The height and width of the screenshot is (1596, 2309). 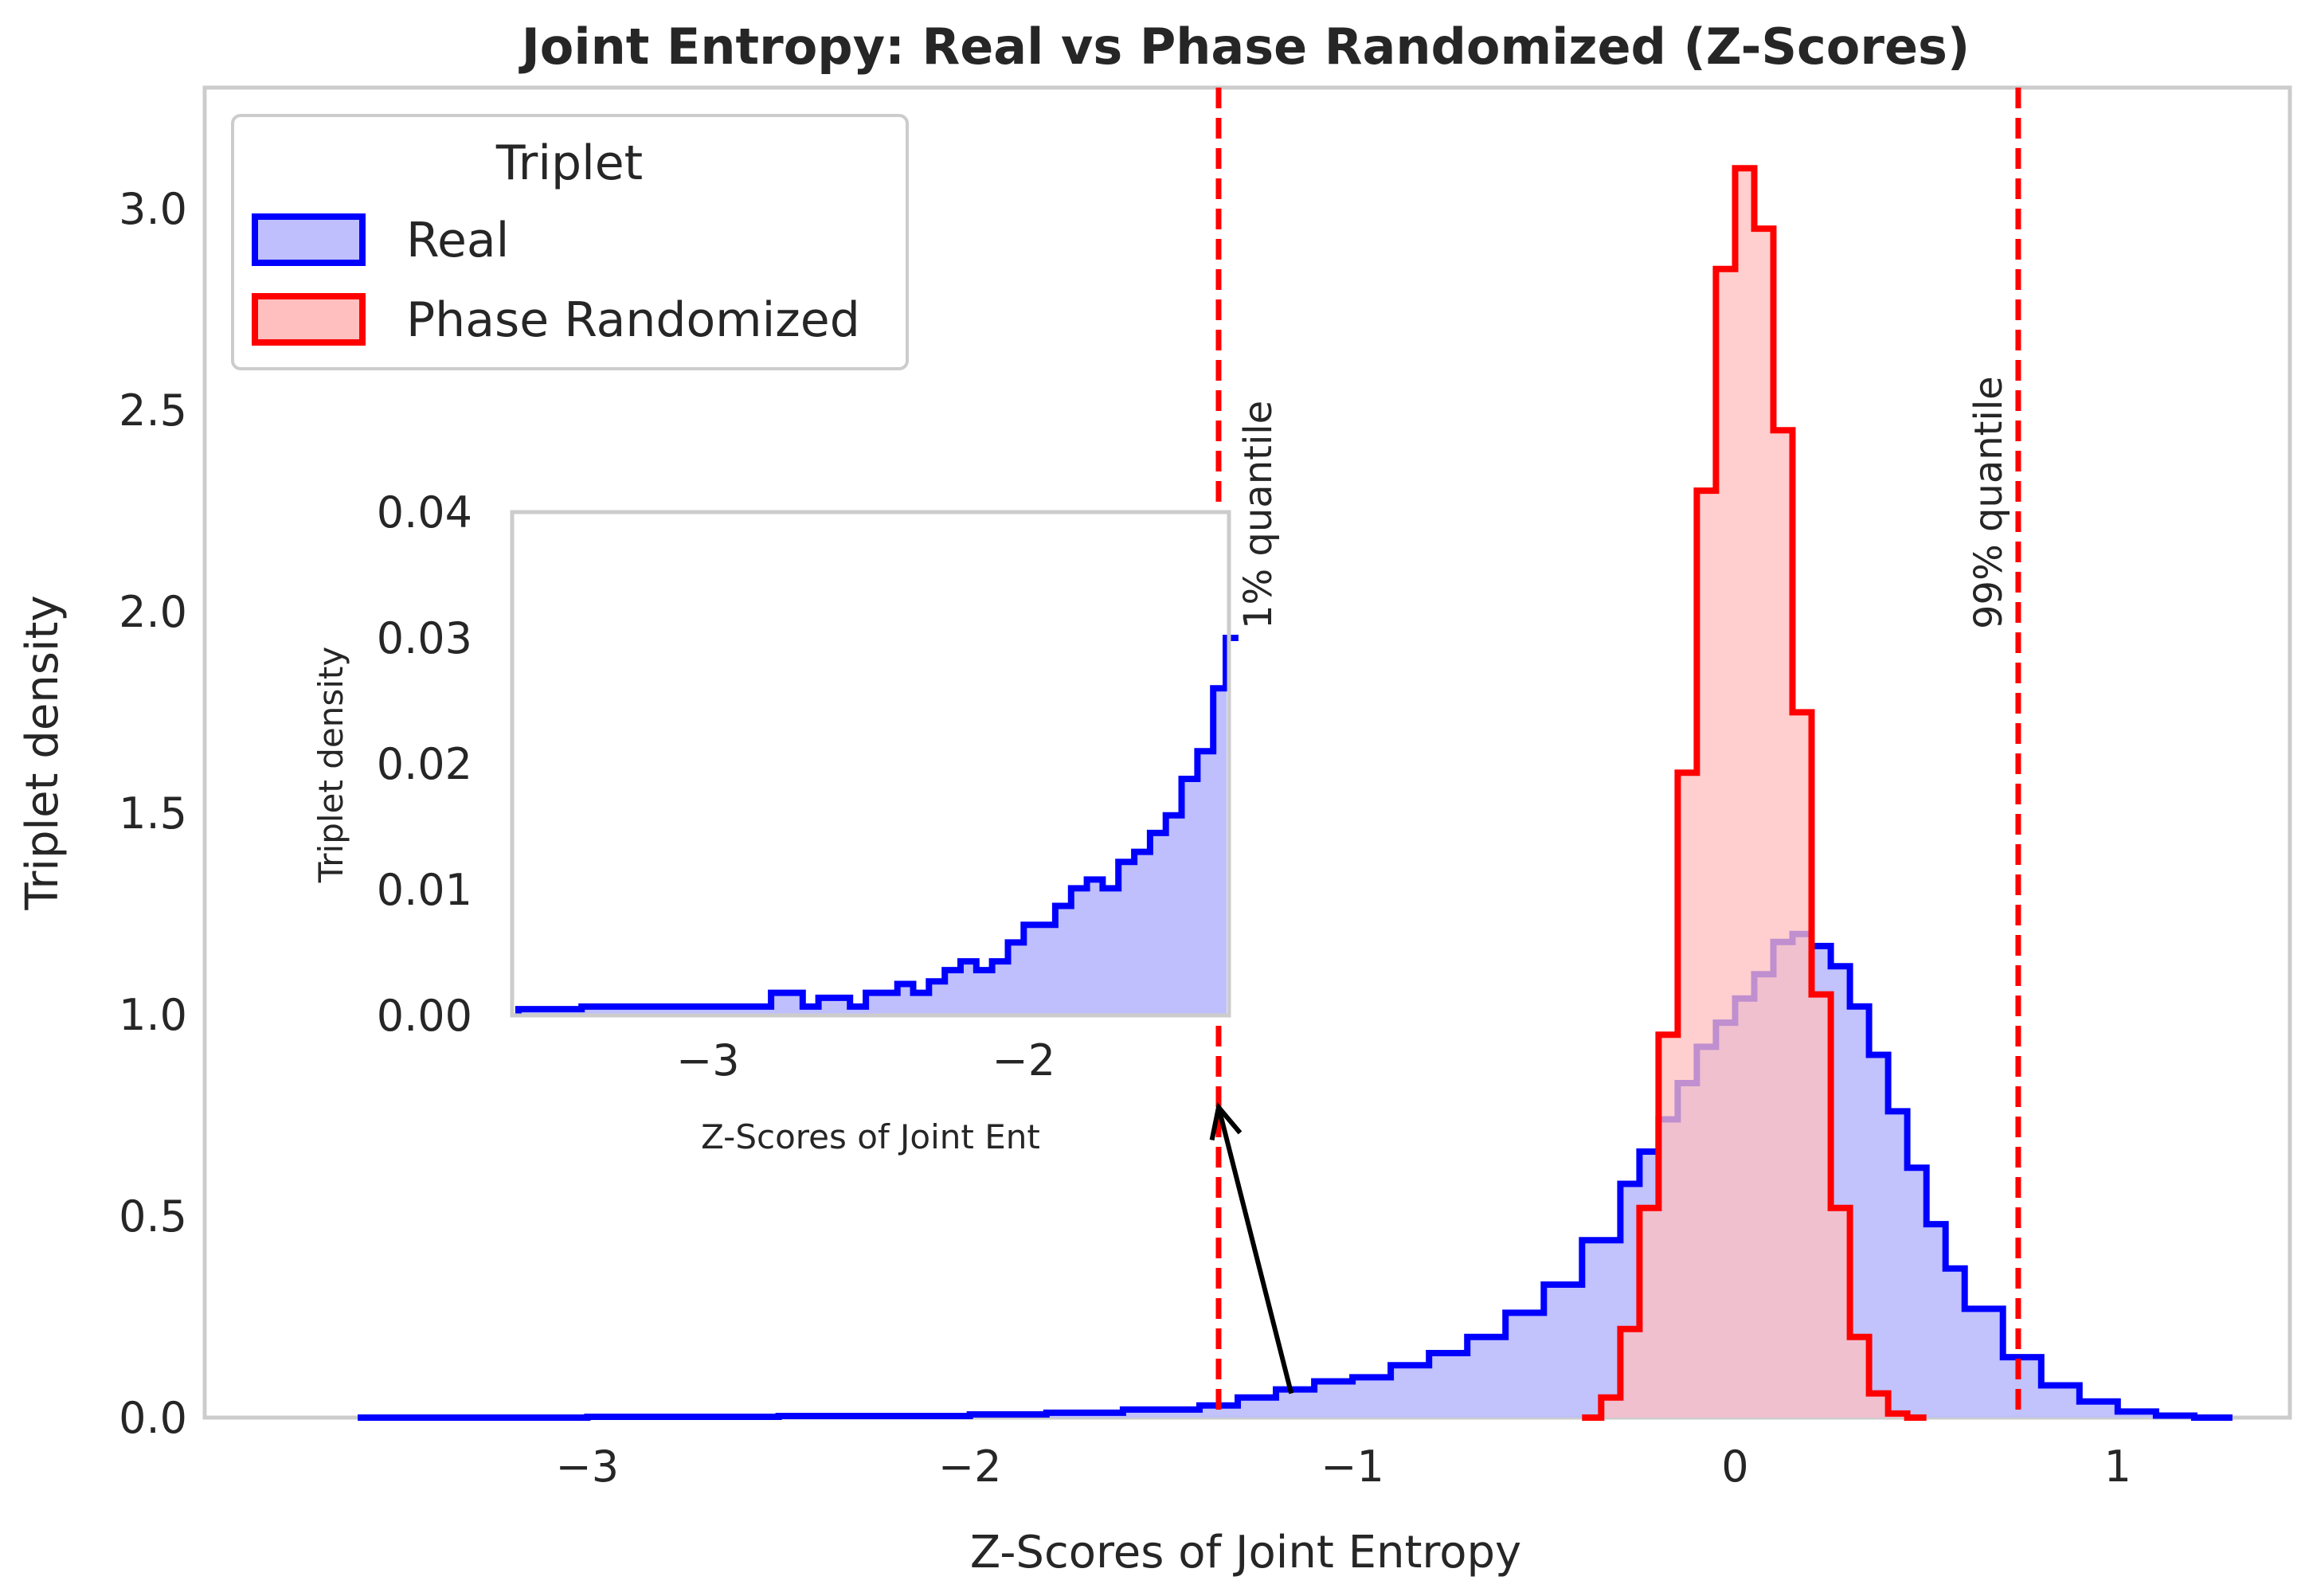 I want to click on inset-tick-labels: −3 −2 0.00 0.01 0.02 0.03 0.04, so click(x=716, y=786).